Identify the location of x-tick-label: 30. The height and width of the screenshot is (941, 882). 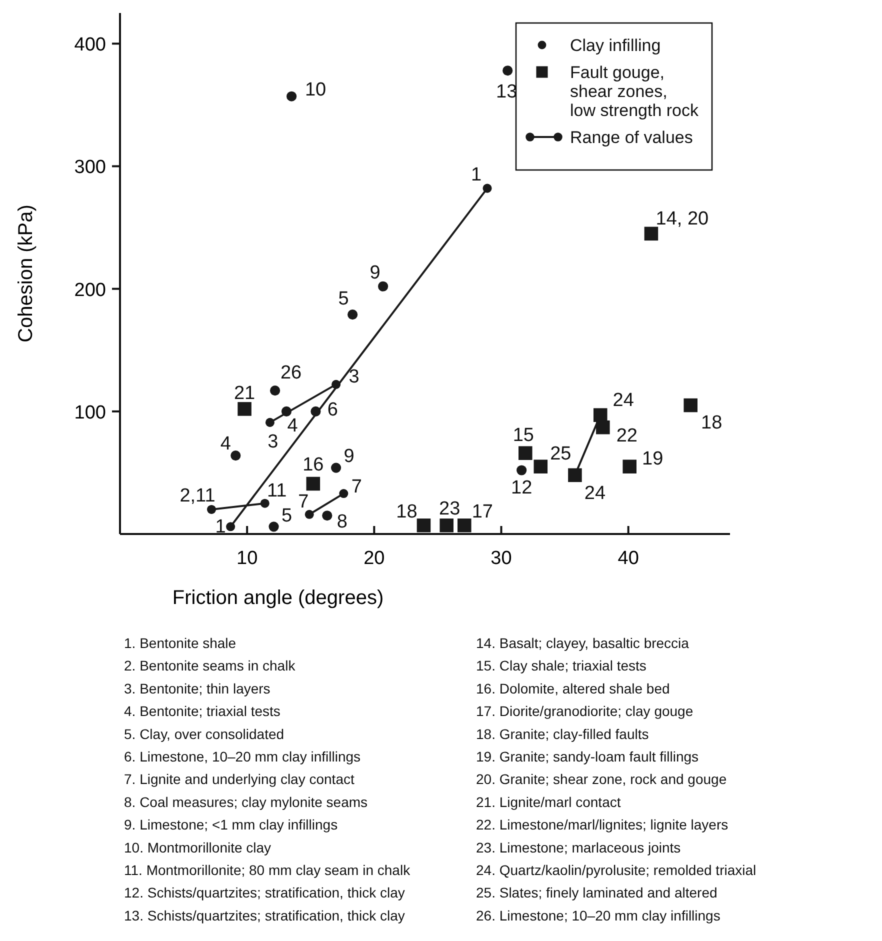
(501, 558).